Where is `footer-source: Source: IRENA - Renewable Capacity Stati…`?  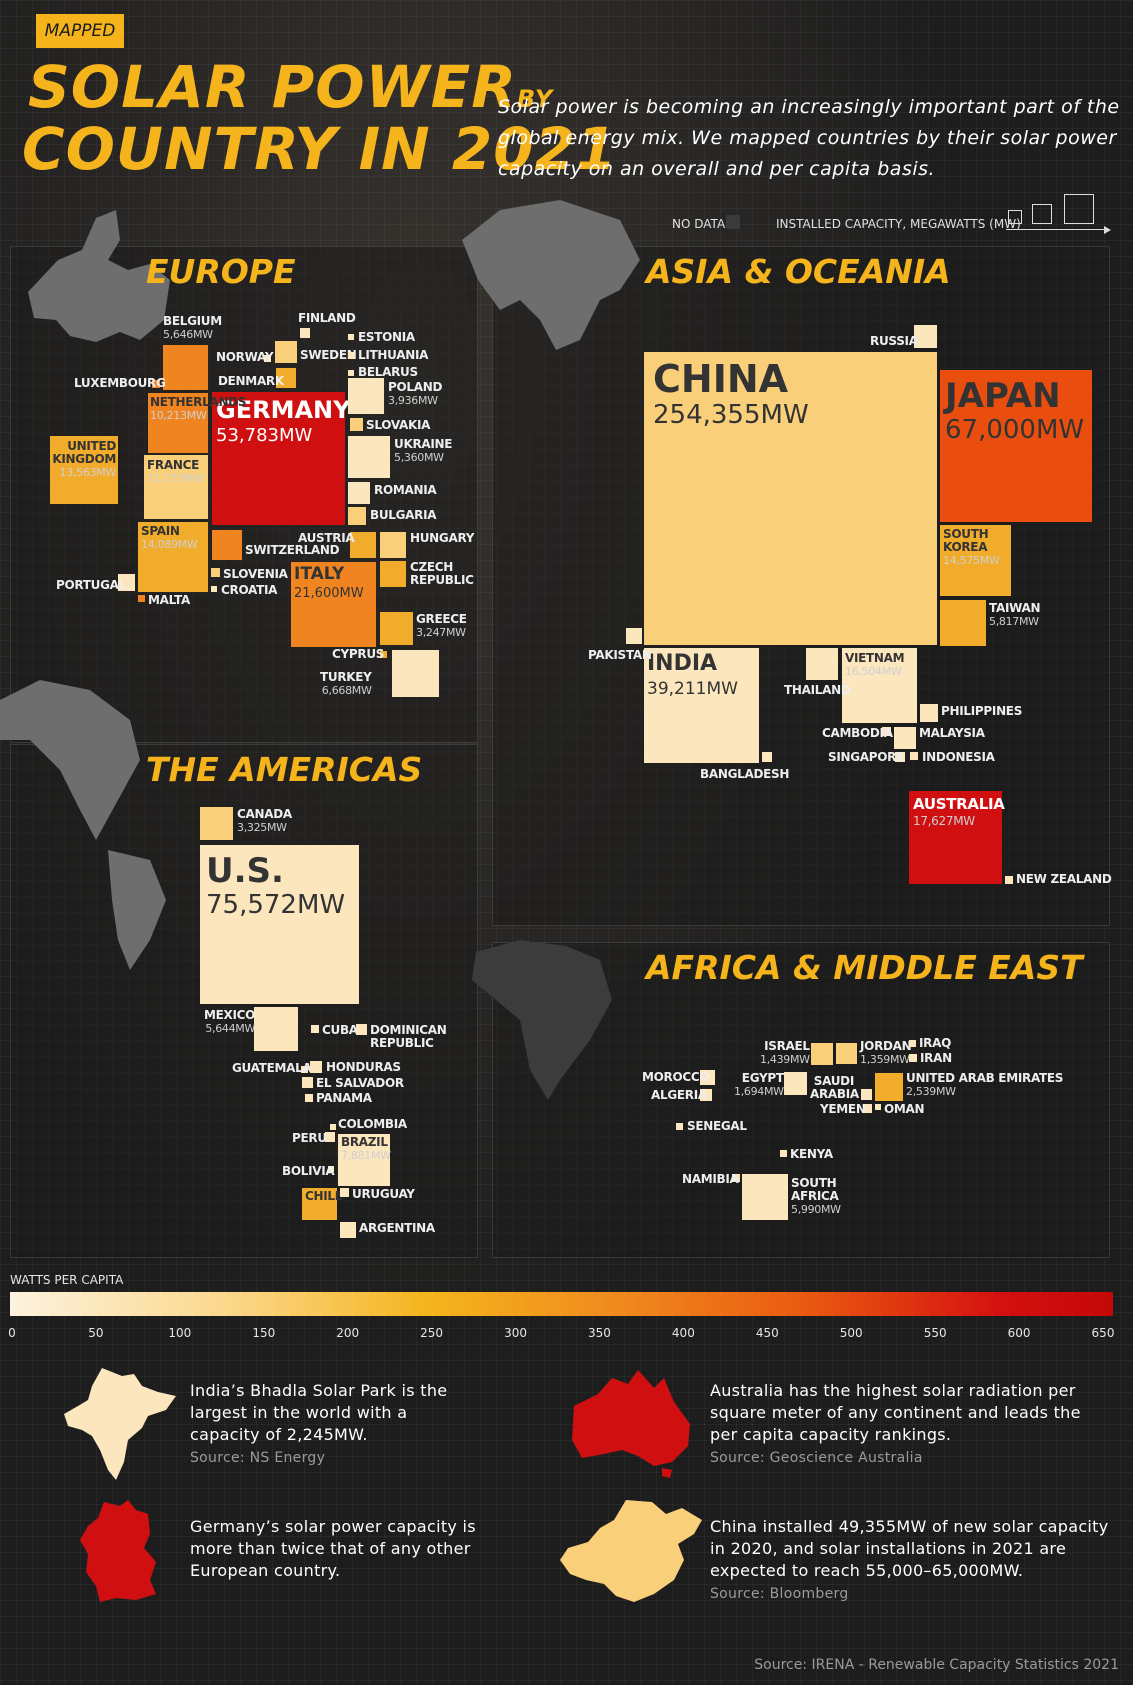 footer-source: Source: IRENA - Renewable Capacity Stati… is located at coordinates (936, 1665).